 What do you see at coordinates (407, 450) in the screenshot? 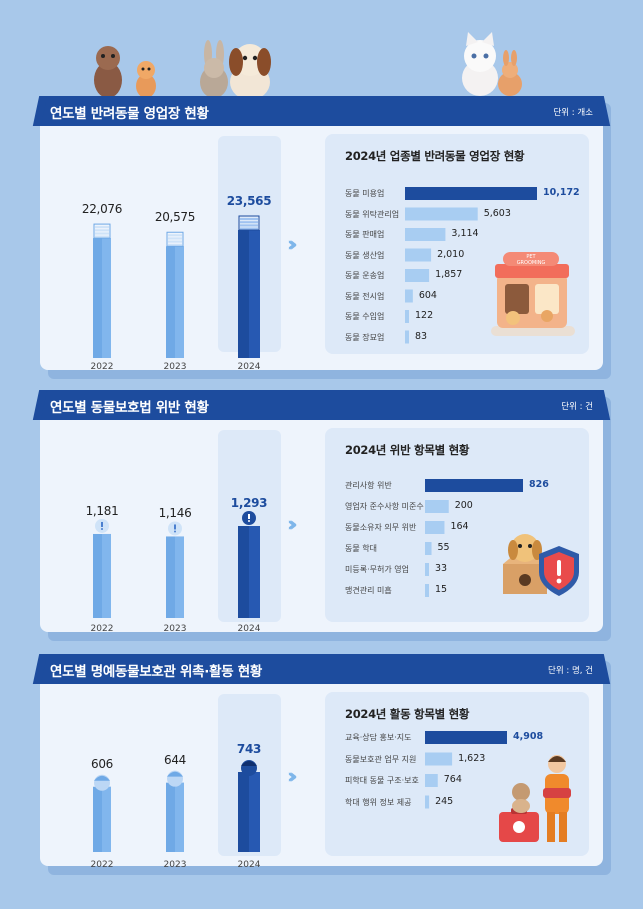
I see `breakdown-title: 2024년 위반 항목별 현황` at bounding box center [407, 450].